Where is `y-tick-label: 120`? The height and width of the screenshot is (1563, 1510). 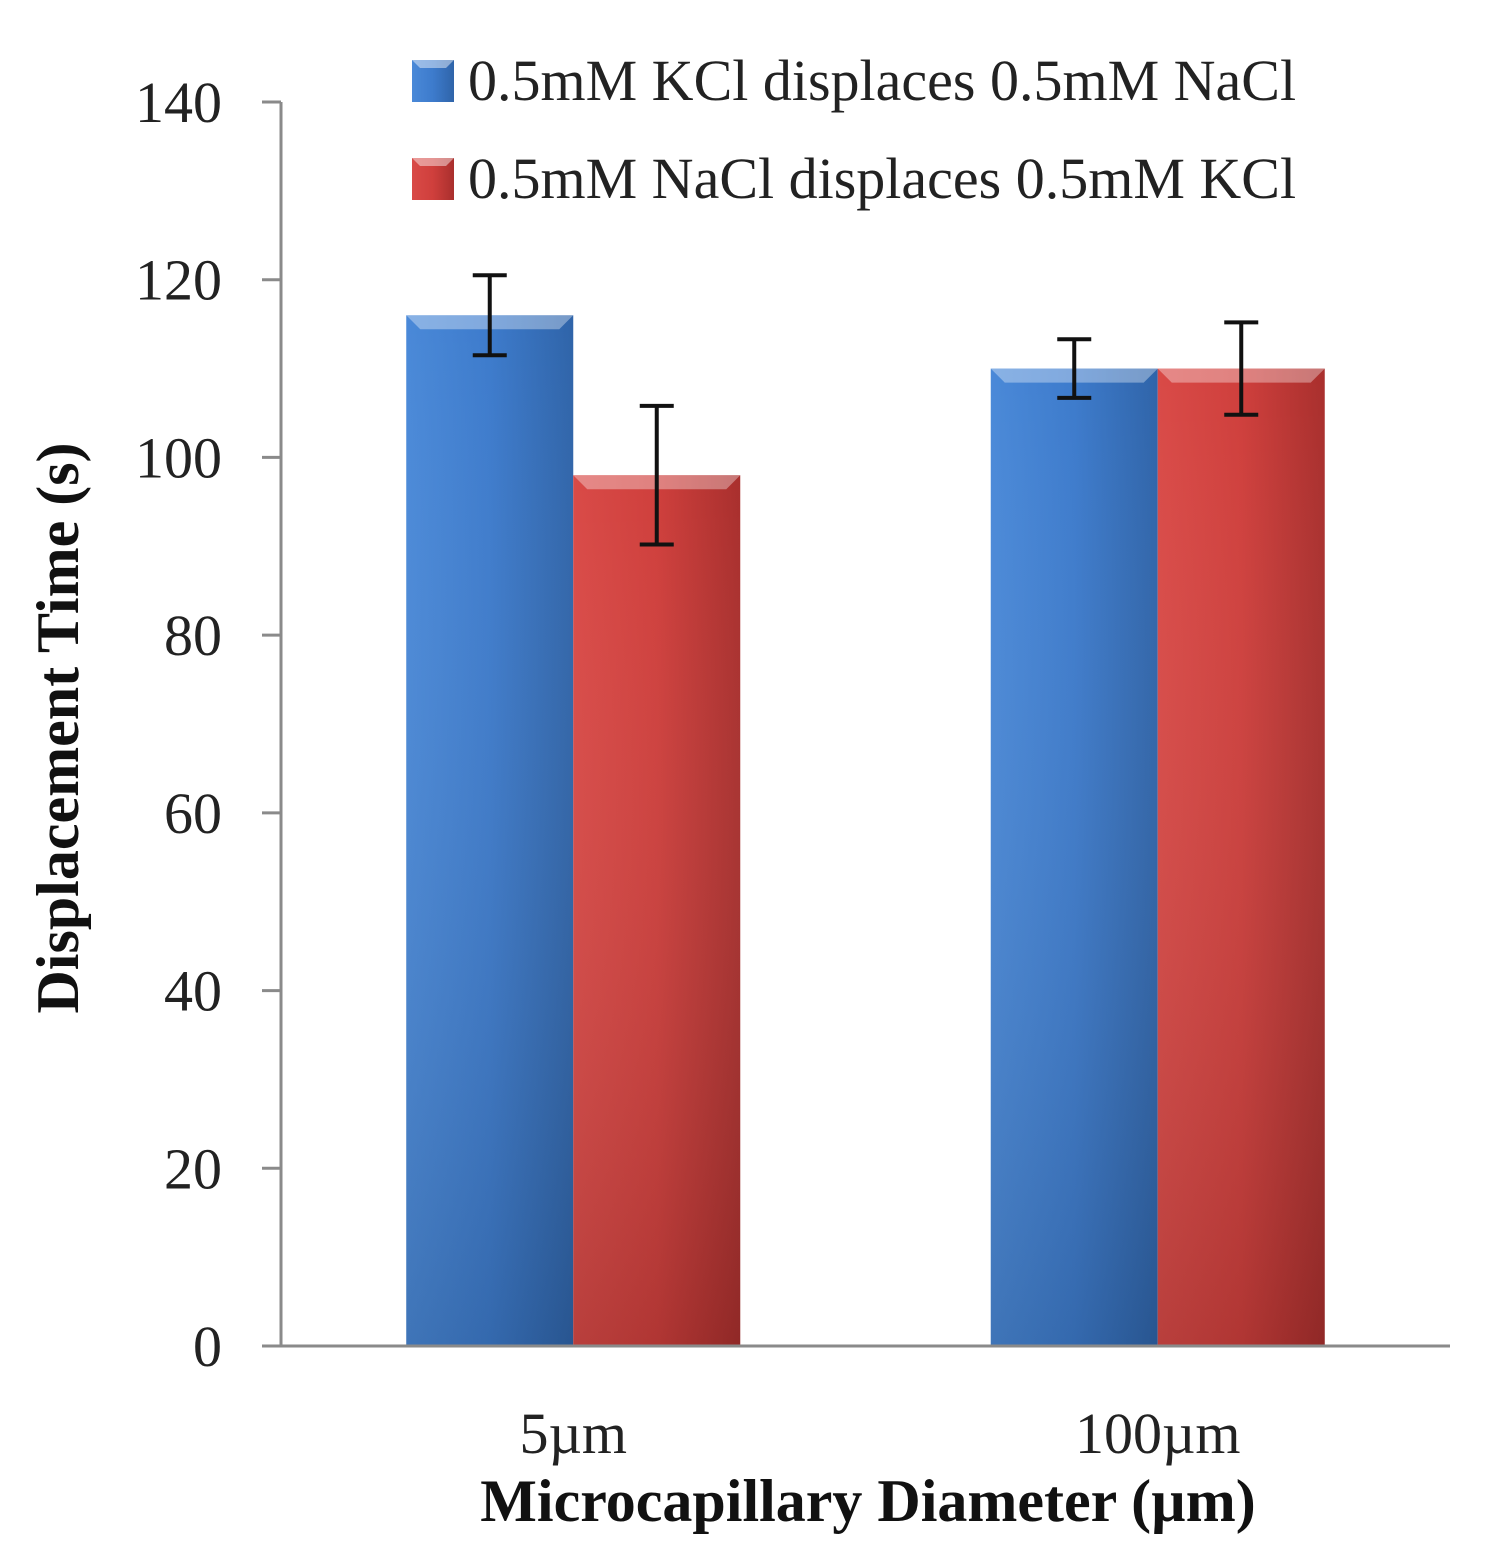 y-tick-label: 120 is located at coordinates (178, 280).